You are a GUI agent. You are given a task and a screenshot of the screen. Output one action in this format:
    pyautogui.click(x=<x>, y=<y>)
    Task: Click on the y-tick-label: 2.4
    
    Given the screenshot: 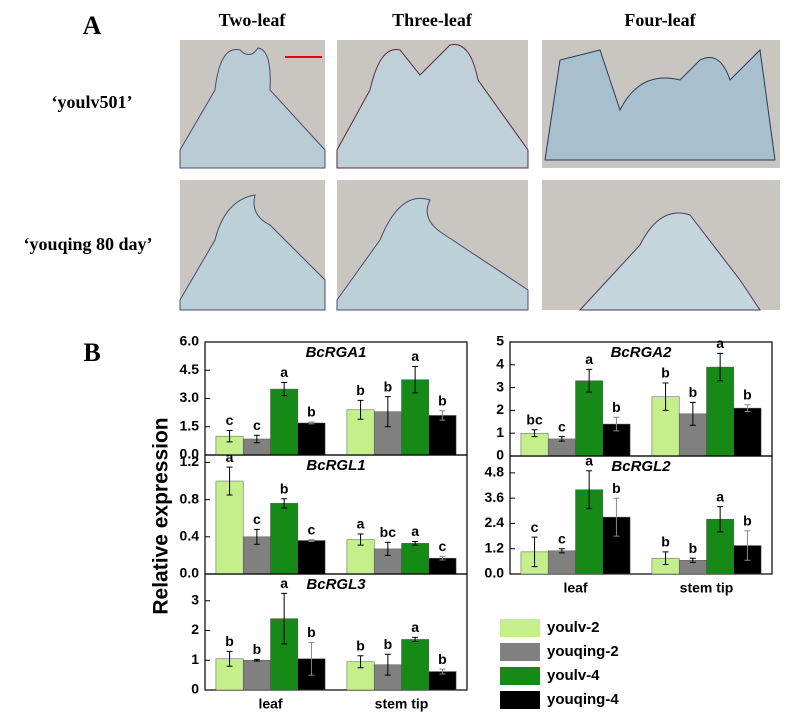 What is the action you would take?
    pyautogui.click(x=495, y=522)
    